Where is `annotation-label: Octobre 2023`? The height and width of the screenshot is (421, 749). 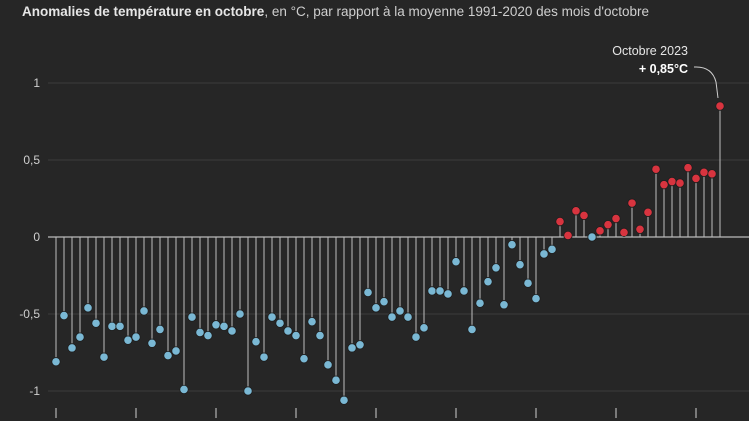 annotation-label: Octobre 2023 is located at coordinates (650, 51).